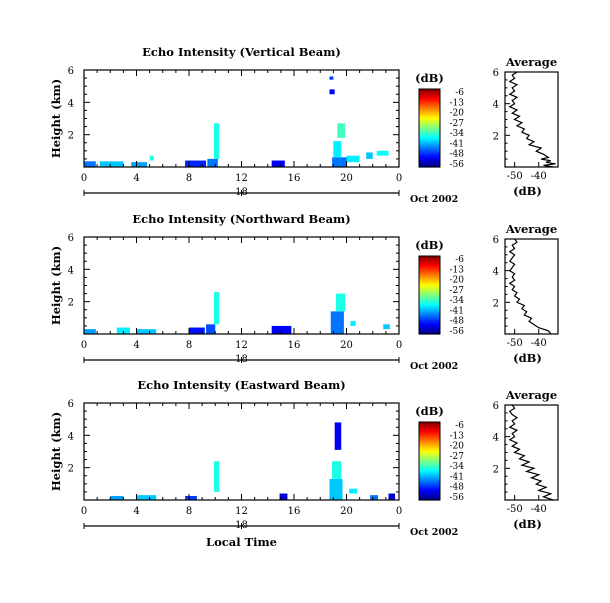 This screenshot has height=603, width=610. I want to click on average-x-tick-label: -40, so click(539, 509).